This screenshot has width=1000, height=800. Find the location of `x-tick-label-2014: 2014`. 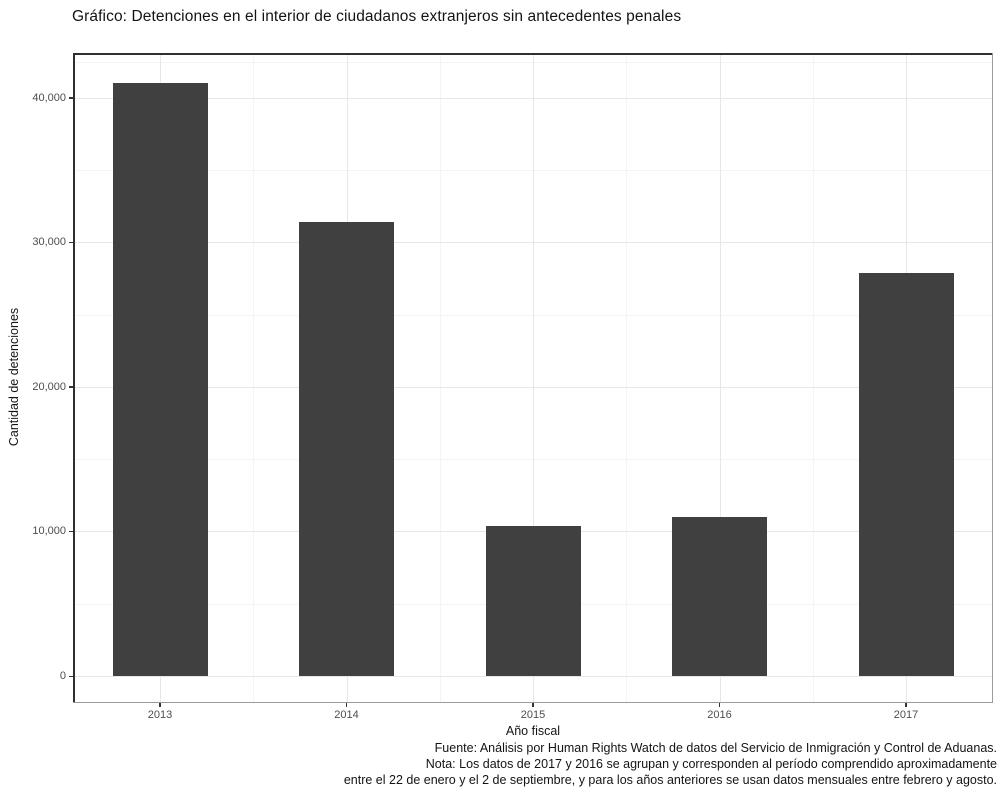

x-tick-label-2014: 2014 is located at coordinates (346, 715).